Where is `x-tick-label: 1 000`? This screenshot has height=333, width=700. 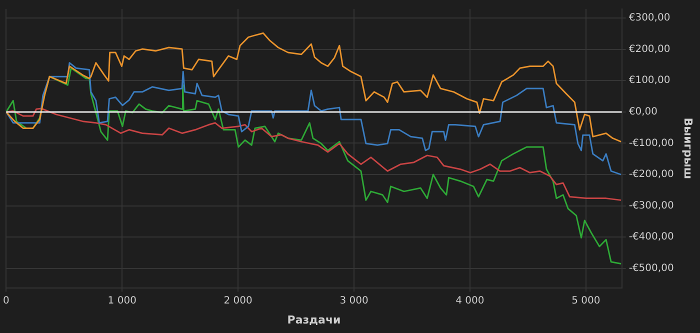 x-tick-label: 1 000 is located at coordinates (122, 300).